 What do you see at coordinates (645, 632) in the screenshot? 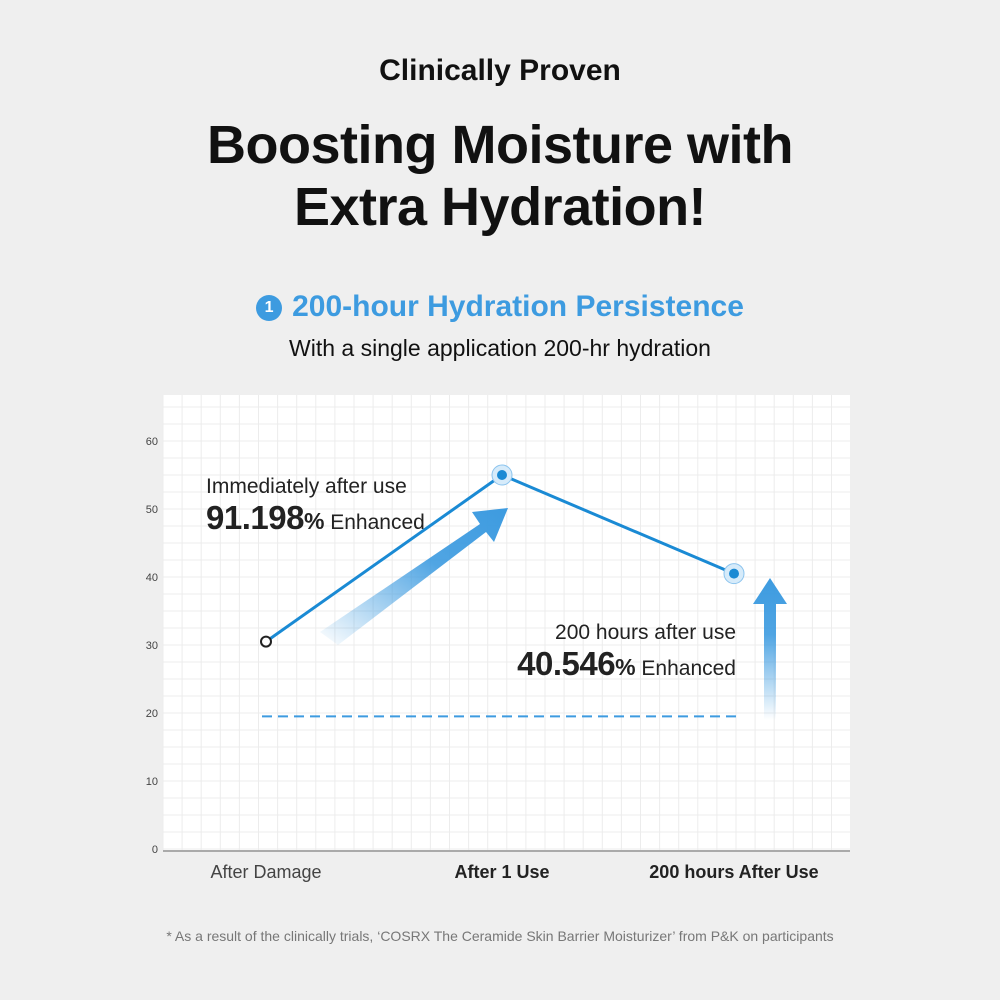
I see `annotation-label: 200 hours after use` at bounding box center [645, 632].